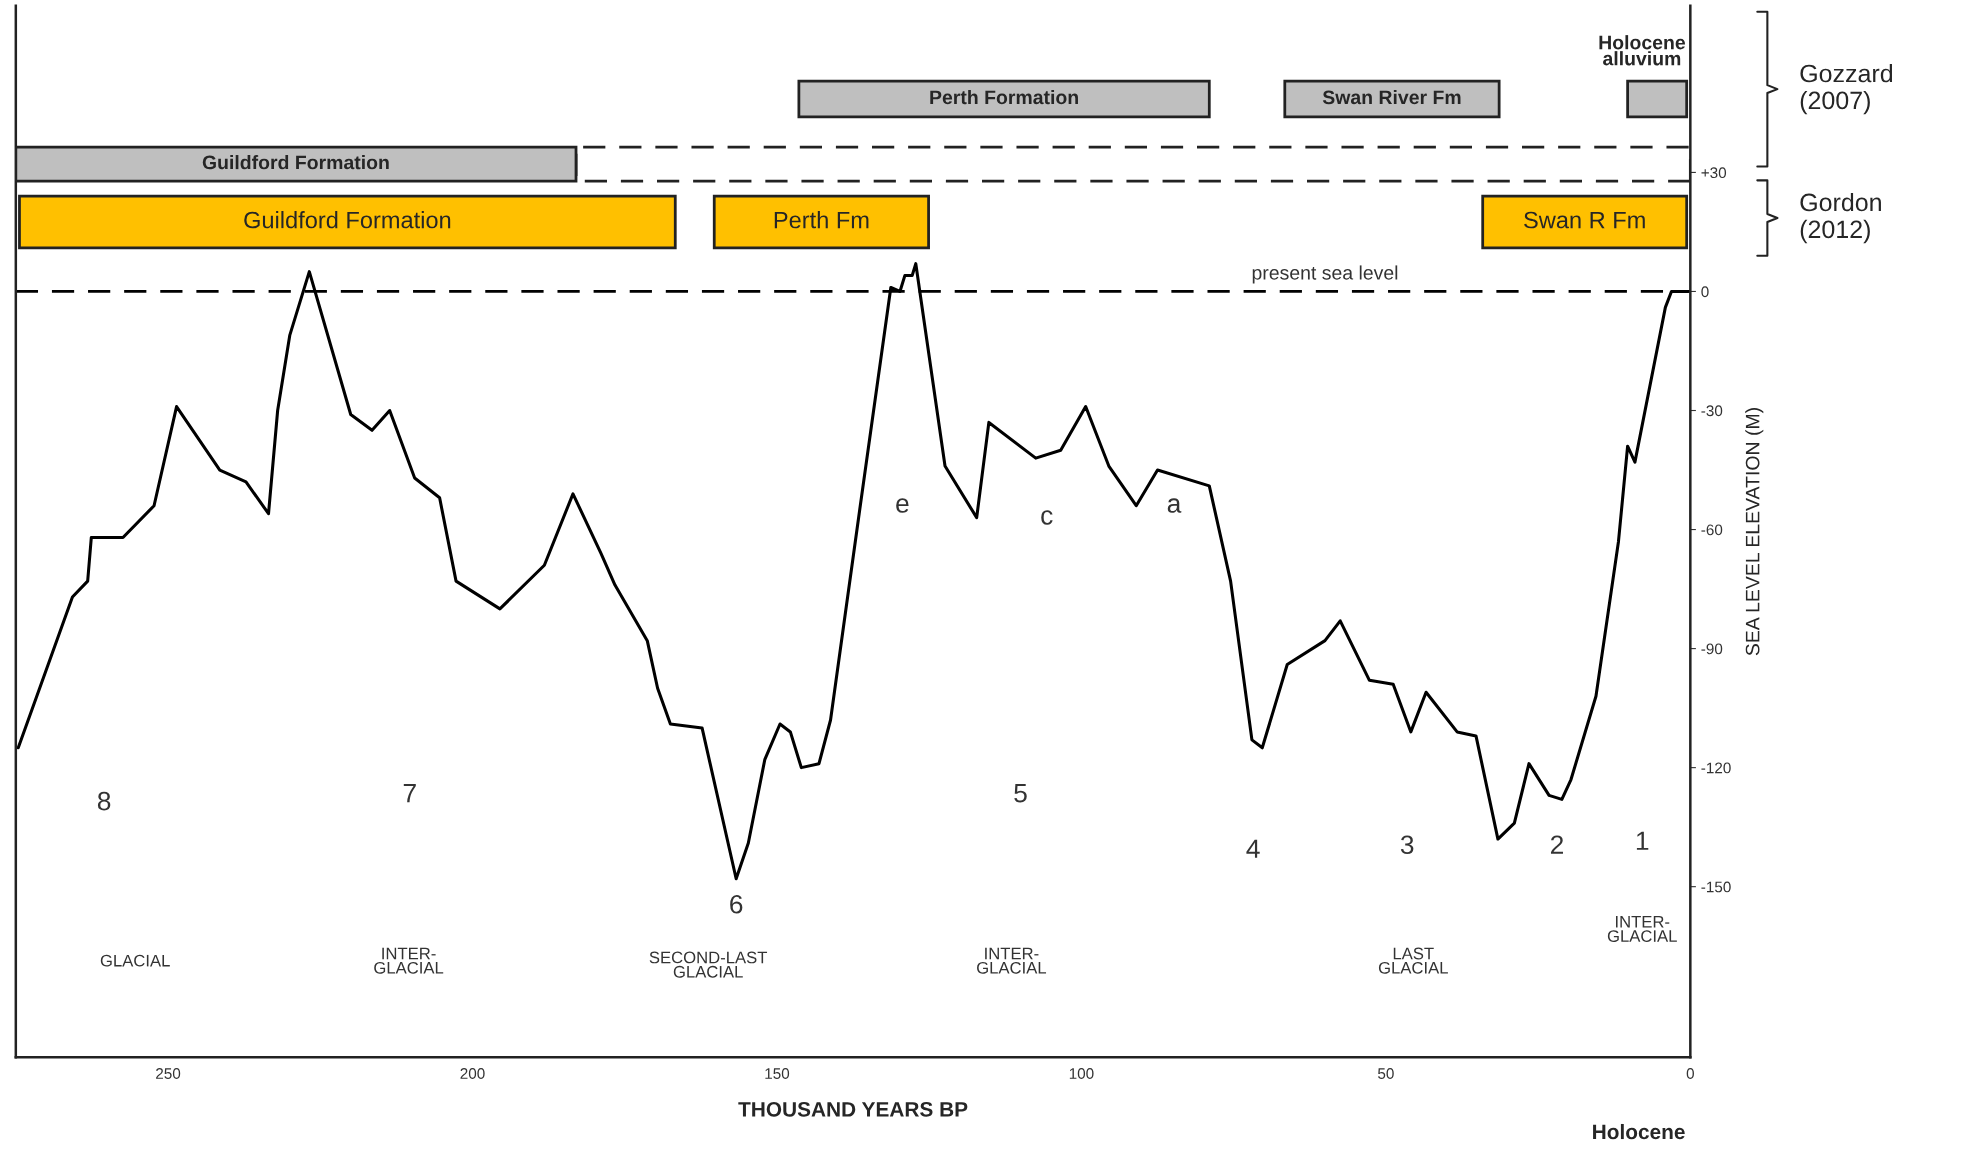  Describe the element at coordinates (1712, 530) in the screenshot. I see `y-tick-label: -60` at that location.